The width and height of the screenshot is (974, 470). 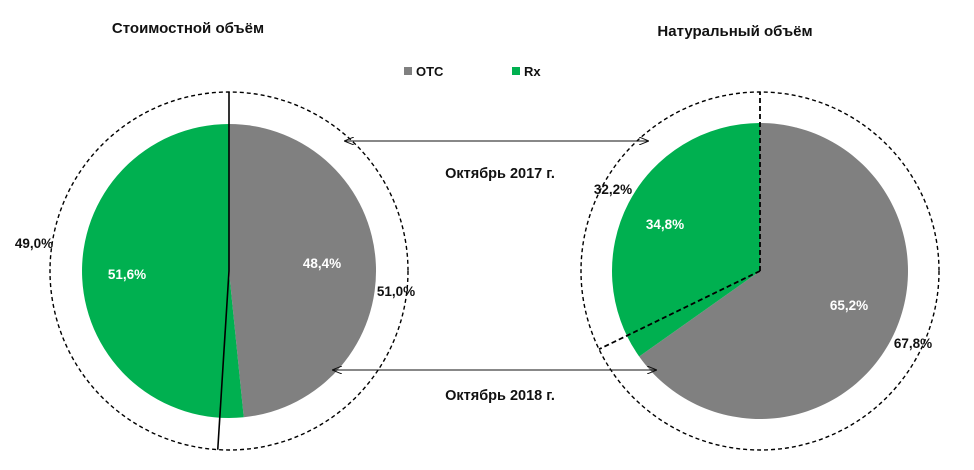 What do you see at coordinates (679, 310) in the screenshot?
I see `outer-split-line-1-unit-volume` at bounding box center [679, 310].